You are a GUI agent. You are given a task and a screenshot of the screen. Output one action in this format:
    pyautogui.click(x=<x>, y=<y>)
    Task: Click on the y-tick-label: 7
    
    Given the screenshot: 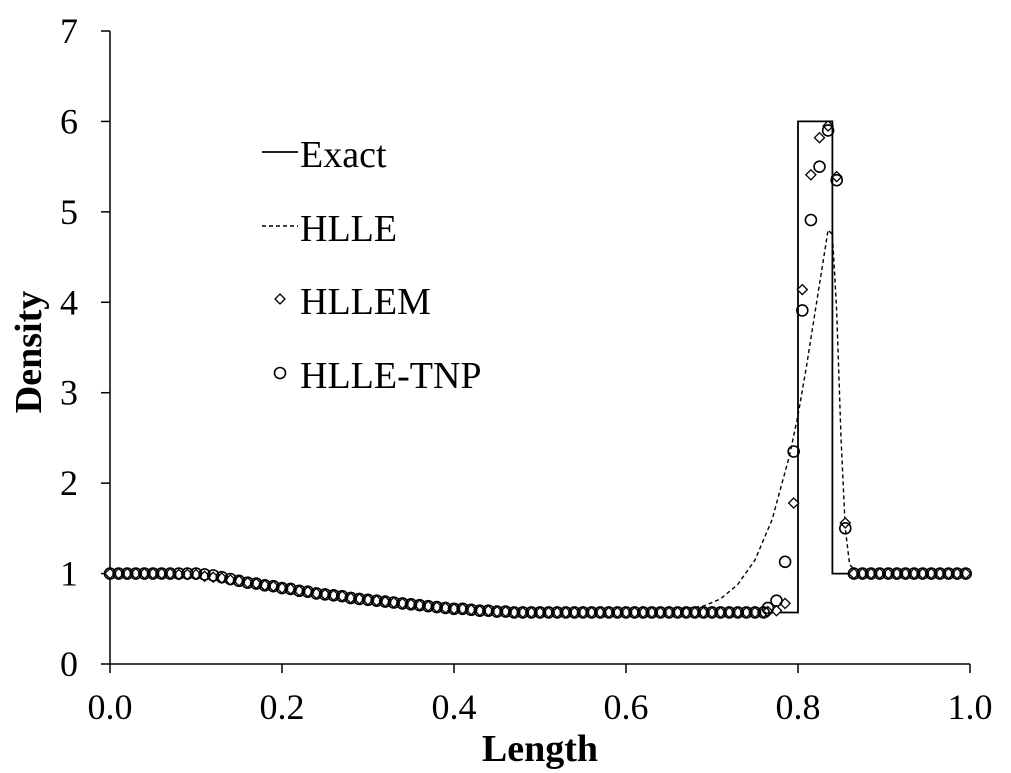 What is the action you would take?
    pyautogui.click(x=69, y=31)
    